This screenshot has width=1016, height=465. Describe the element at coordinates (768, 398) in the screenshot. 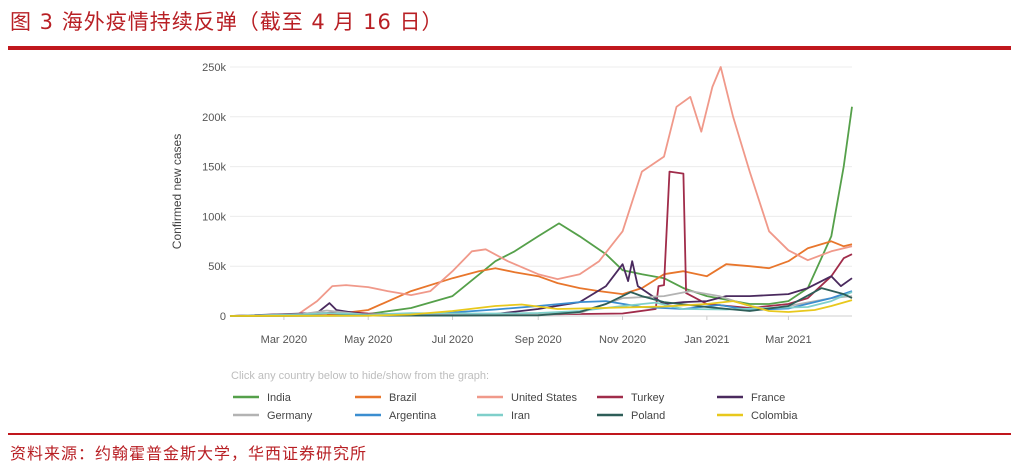

I see `legend-item-france: France` at that location.